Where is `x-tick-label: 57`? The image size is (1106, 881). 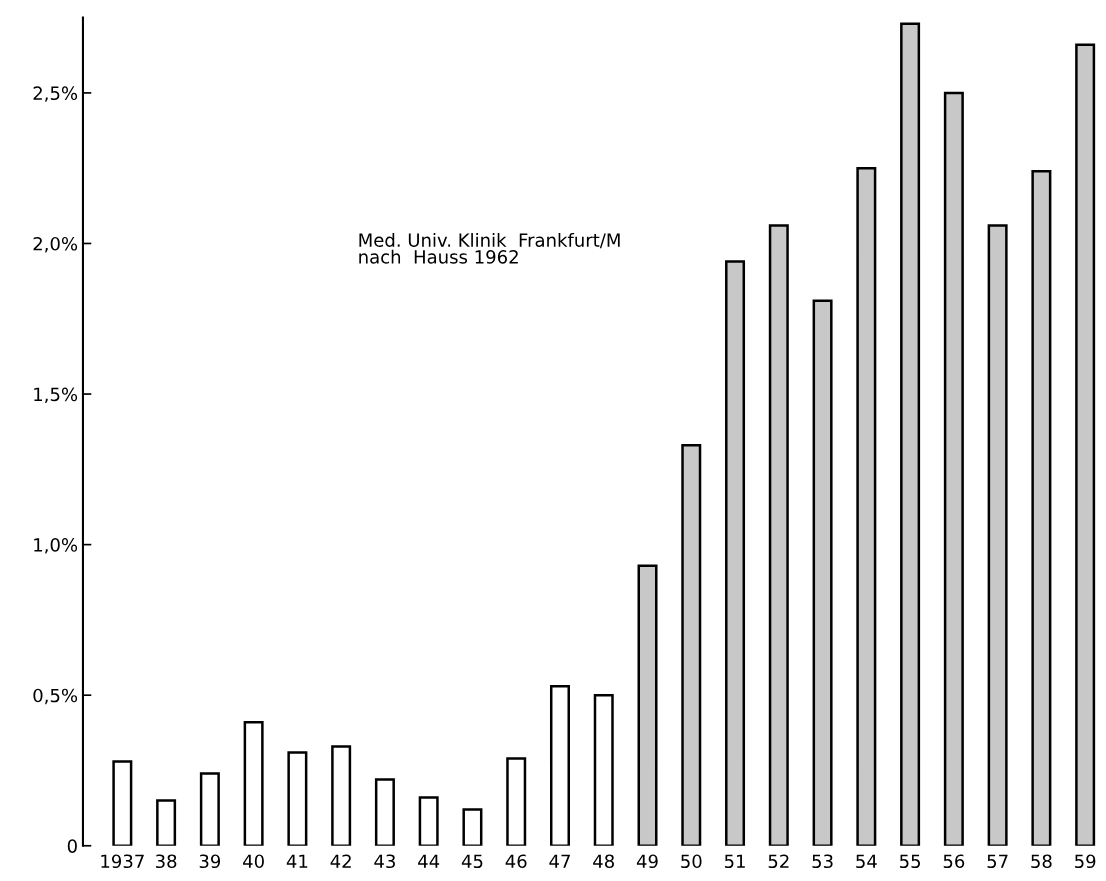
x-tick-label: 57 is located at coordinates (997, 861).